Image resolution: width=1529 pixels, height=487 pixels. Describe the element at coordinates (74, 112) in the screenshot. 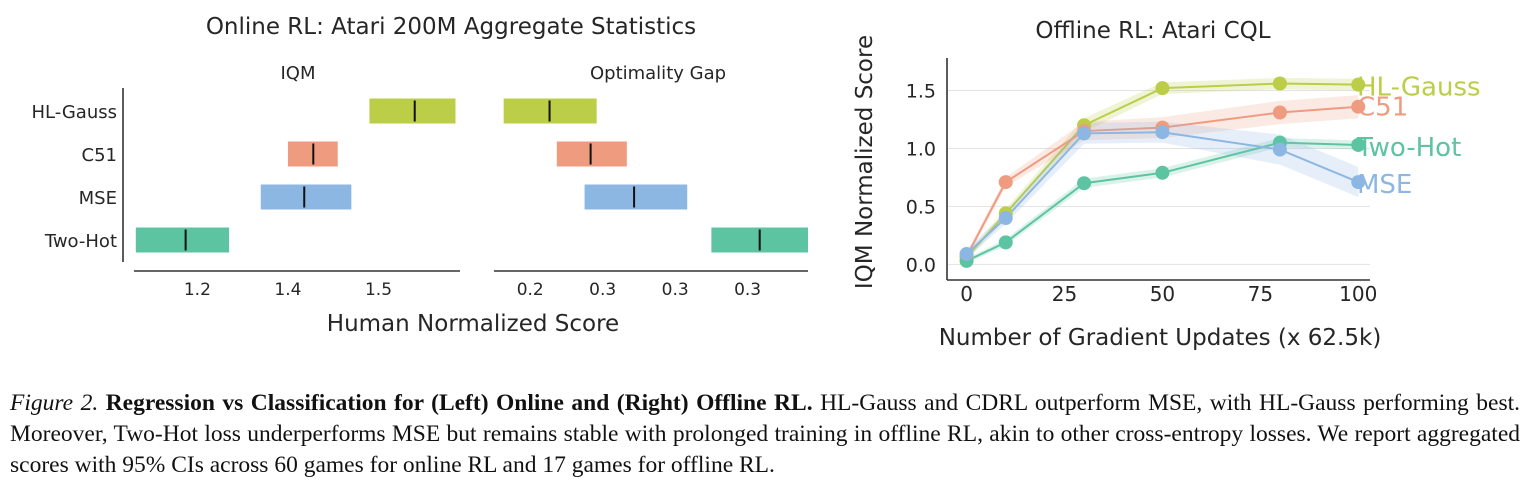

I see `category-label: HL-Gauss` at that location.